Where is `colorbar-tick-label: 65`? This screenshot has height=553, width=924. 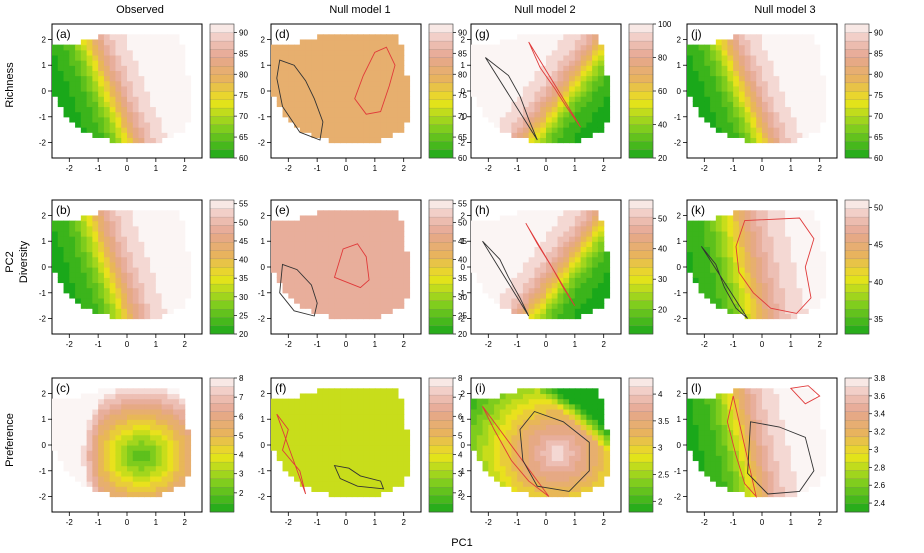
colorbar-tick-label: 65 is located at coordinates (243, 137).